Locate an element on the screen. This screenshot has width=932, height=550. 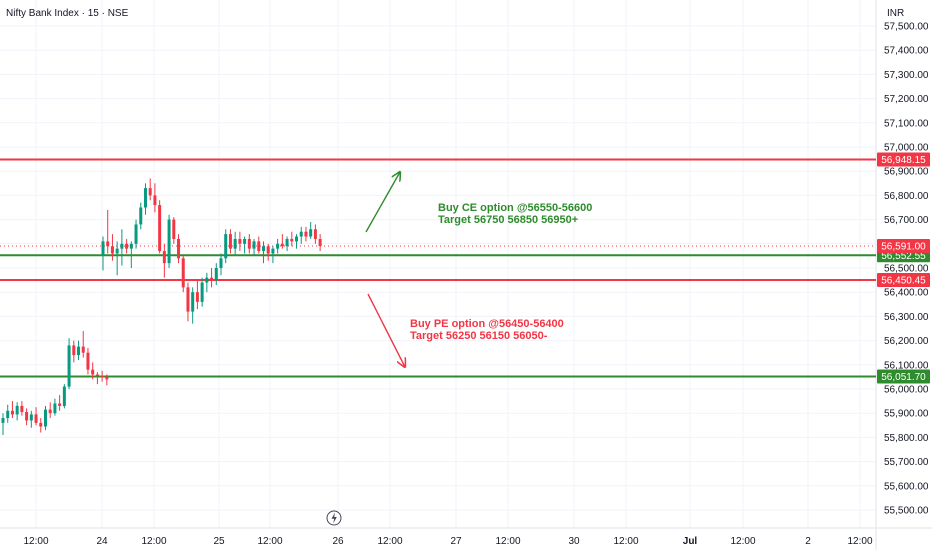
y-tick-label: 56,100.00 is located at coordinates (906, 365).